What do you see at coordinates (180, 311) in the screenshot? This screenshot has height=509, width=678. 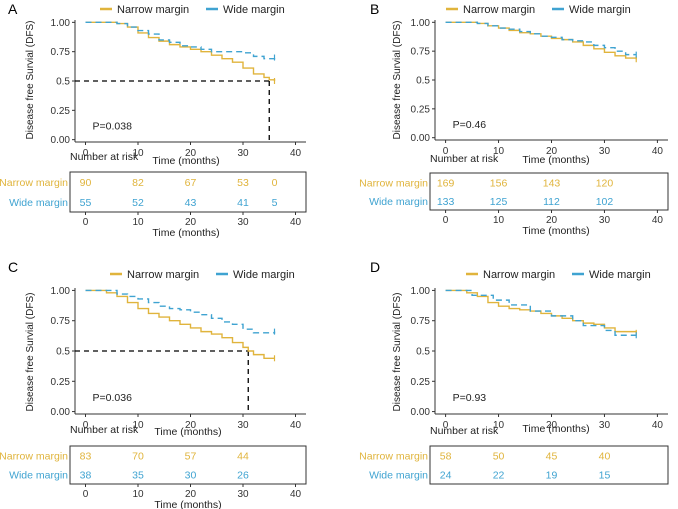 I see `survival-curve-wide` at bounding box center [180, 311].